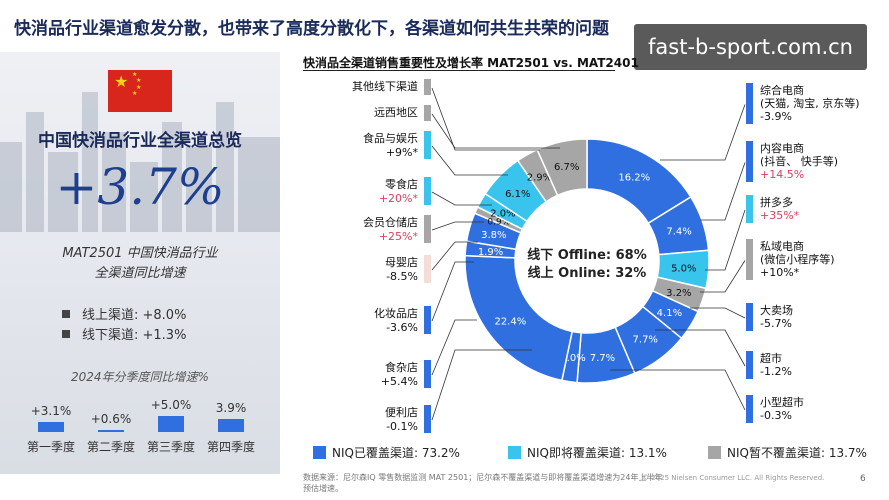 Image resolution: width=889 pixels, height=500 pixels. What do you see at coordinates (459, 70) in the screenshot?
I see `chart-title-underline` at bounding box center [459, 70].